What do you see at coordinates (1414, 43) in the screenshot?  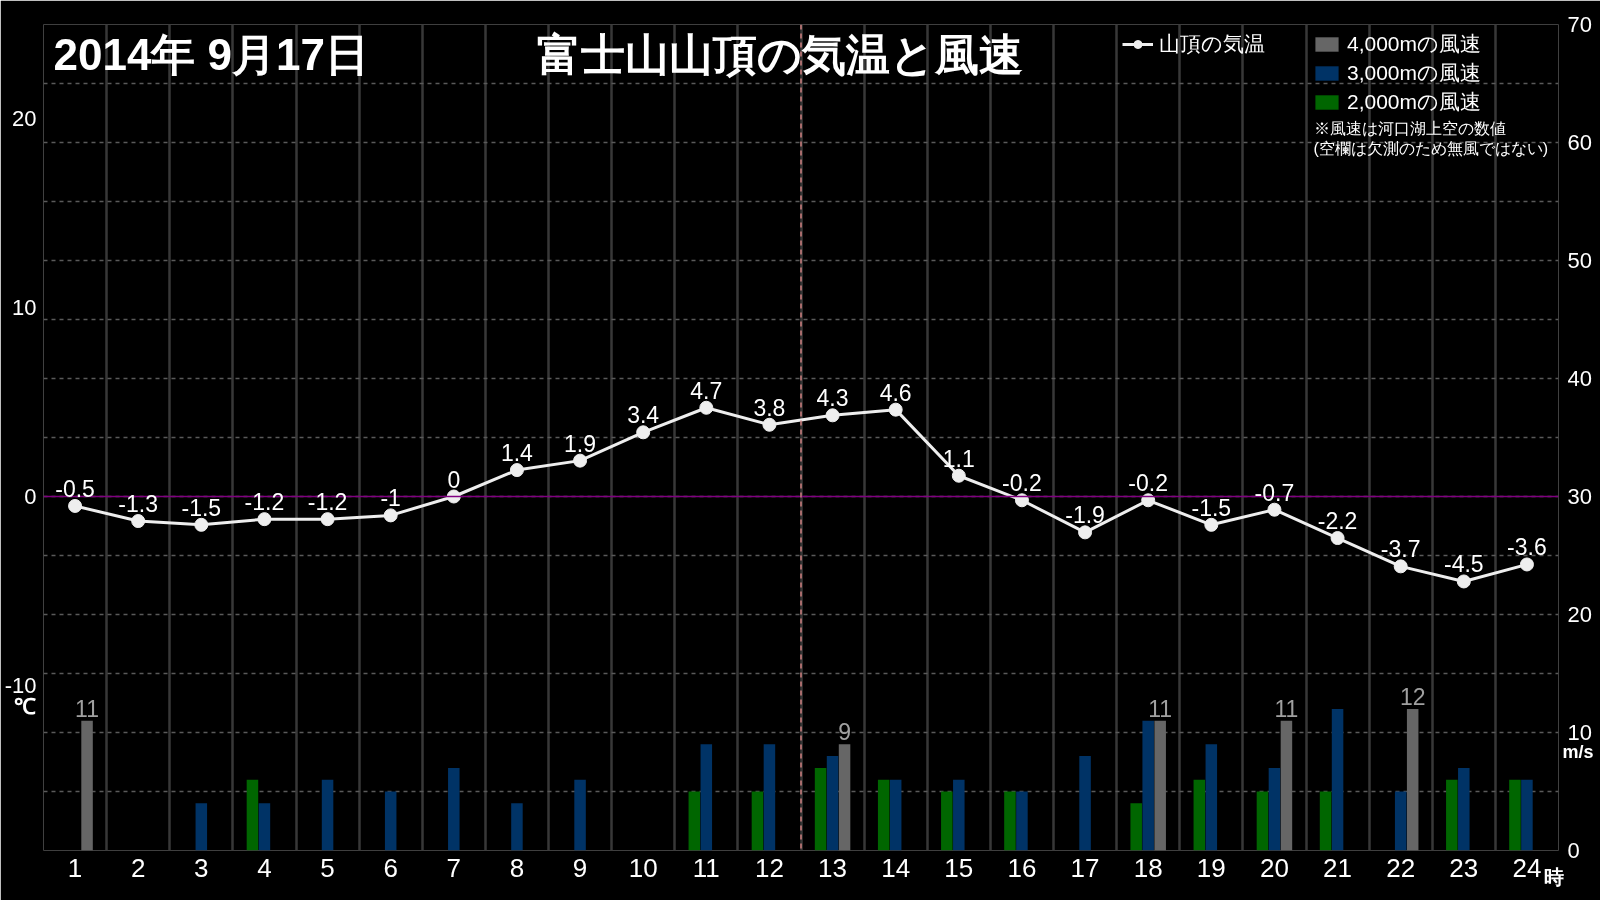 I see `legend-label: 4,000mの風速` at bounding box center [1414, 43].